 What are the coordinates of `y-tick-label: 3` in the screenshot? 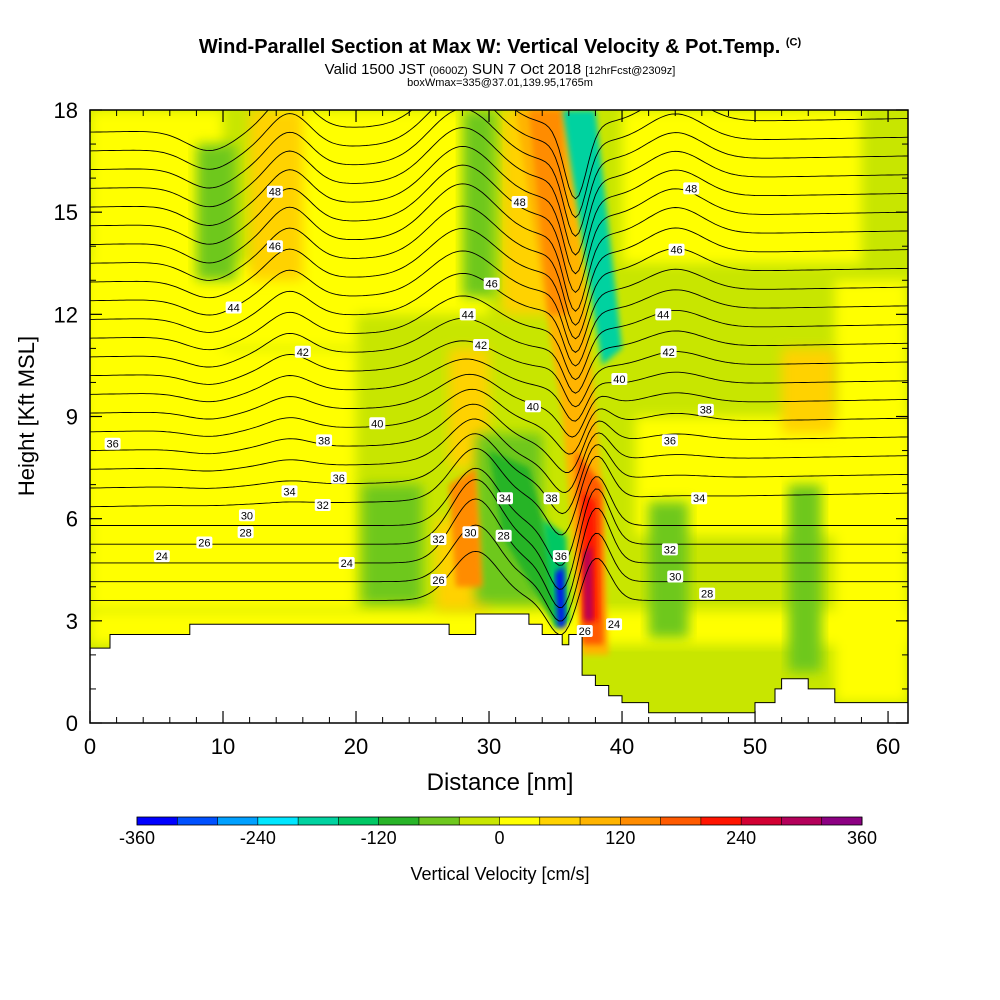 It's located at (72, 621).